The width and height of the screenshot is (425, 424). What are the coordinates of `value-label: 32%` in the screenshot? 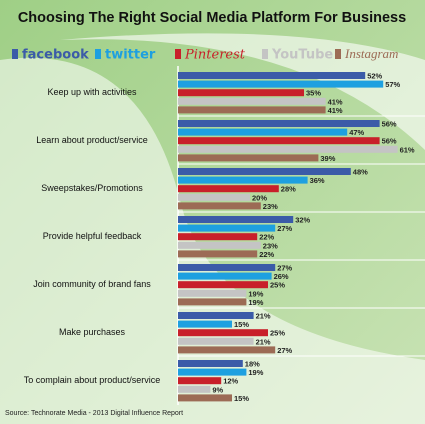 It's located at (302, 219).